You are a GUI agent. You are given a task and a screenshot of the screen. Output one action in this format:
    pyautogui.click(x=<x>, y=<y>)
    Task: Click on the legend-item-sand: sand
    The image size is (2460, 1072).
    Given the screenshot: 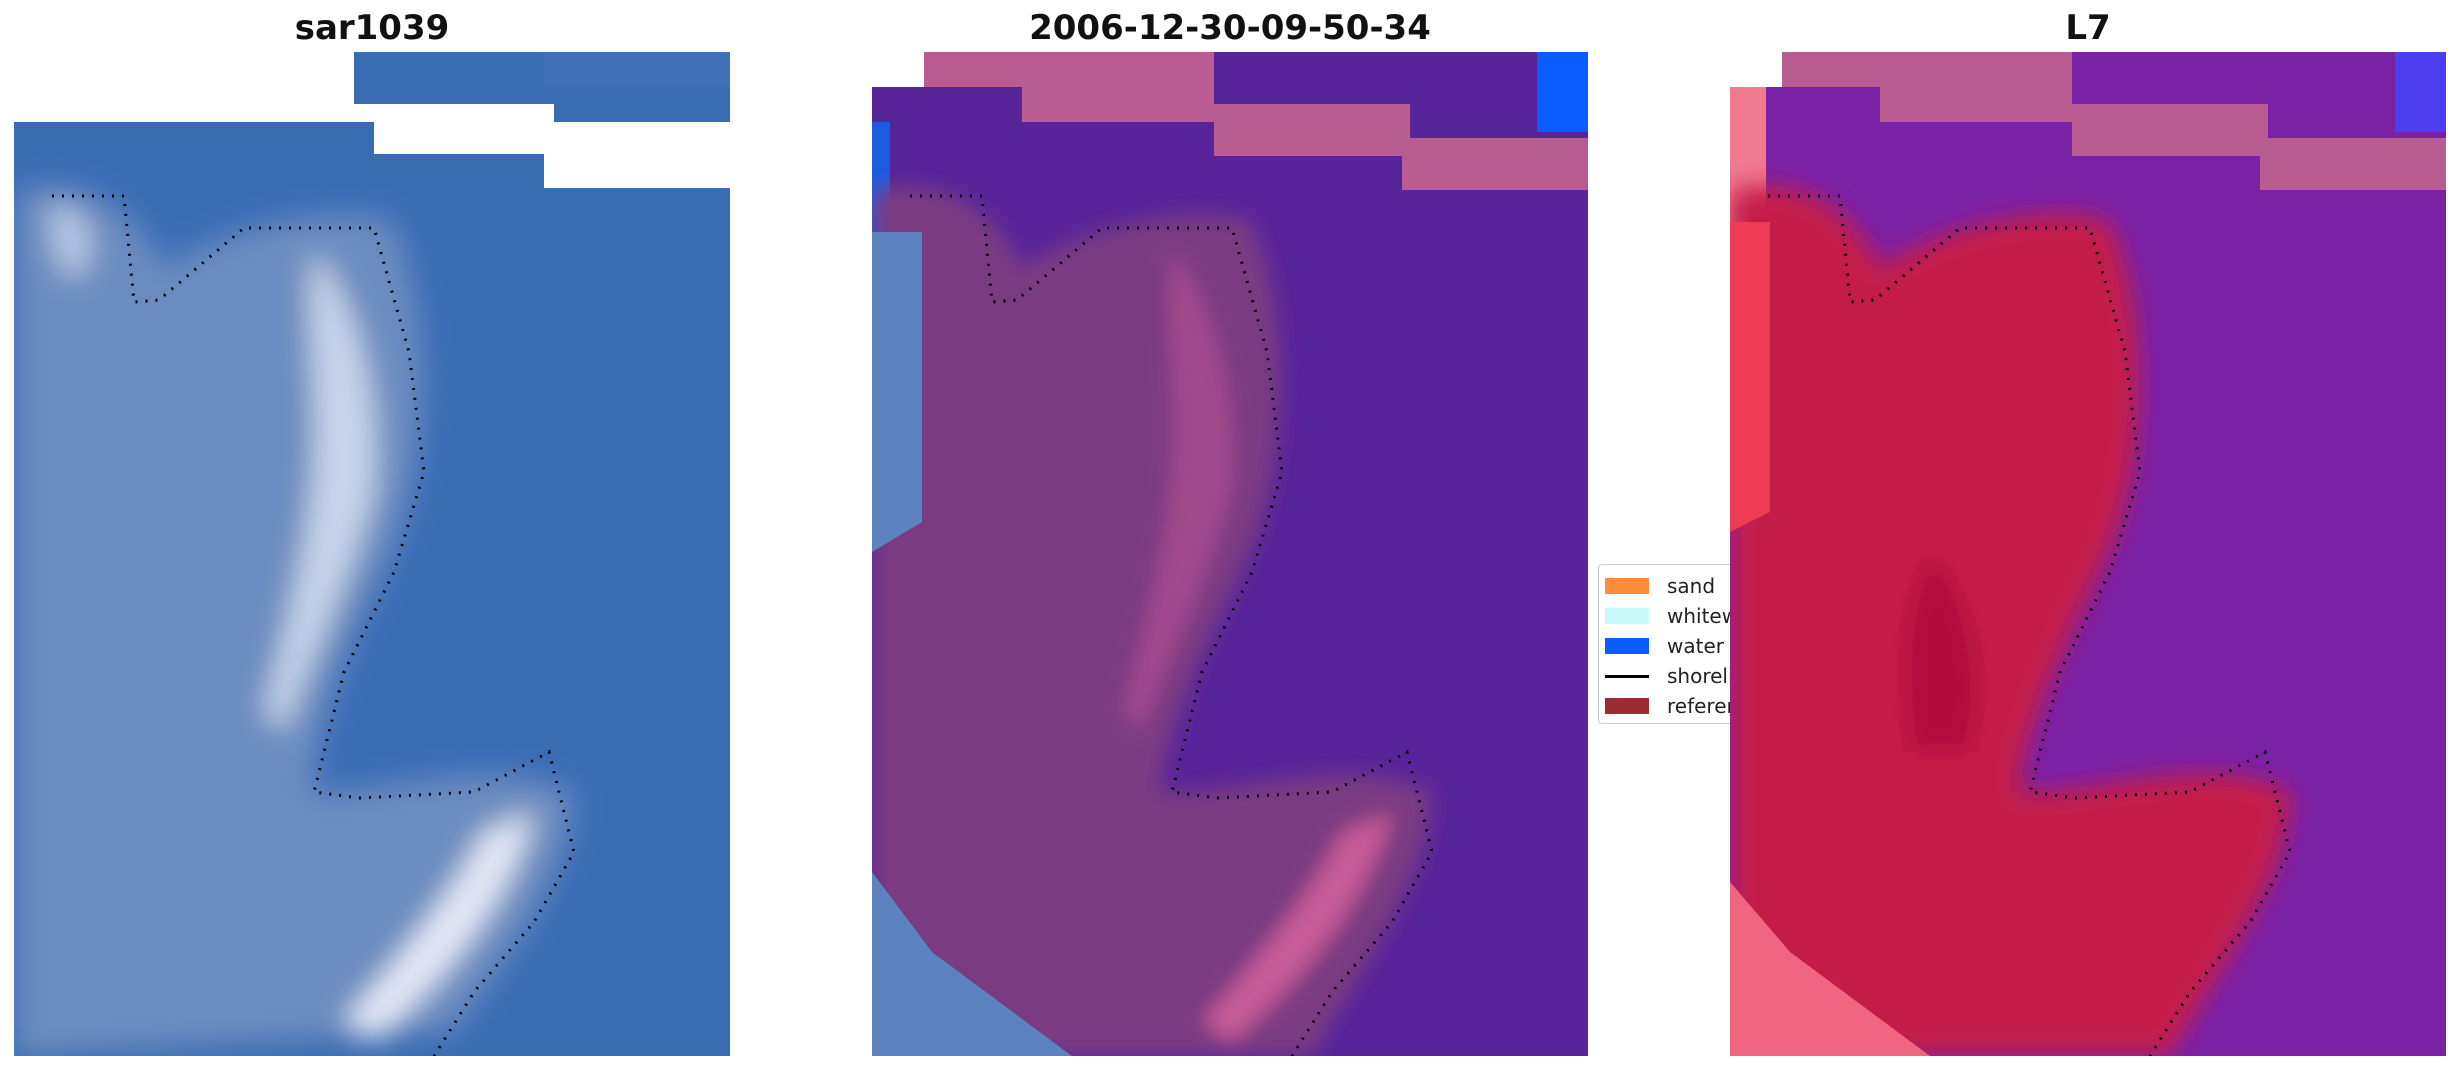 What is the action you would take?
    pyautogui.click(x=1671, y=586)
    